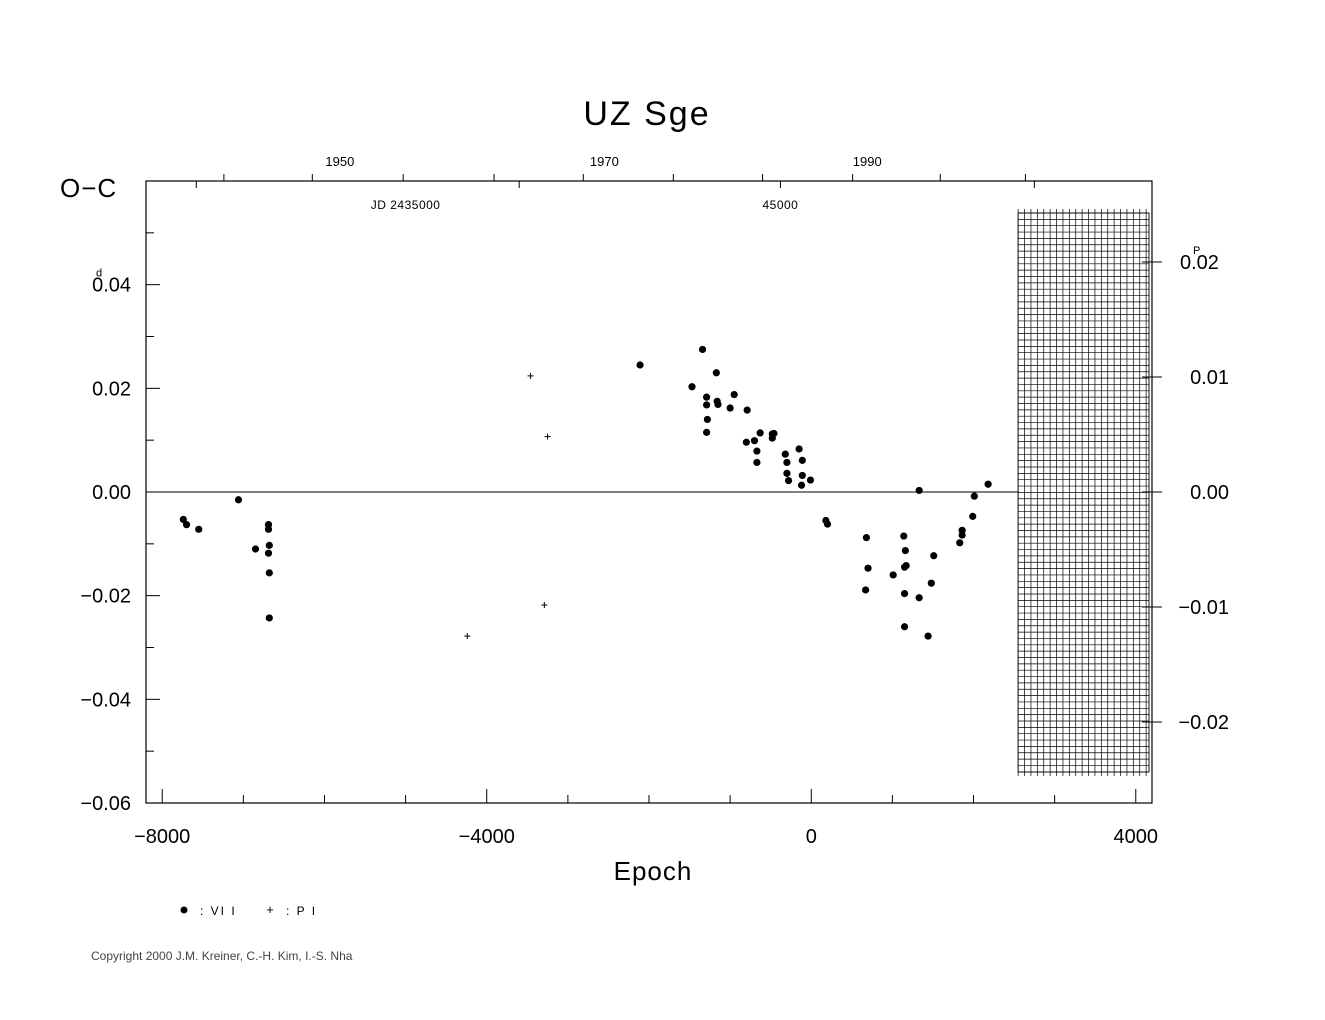 The height and width of the screenshot is (1020, 1325). I want to click on y-tick-label: −0.06, so click(105, 804).